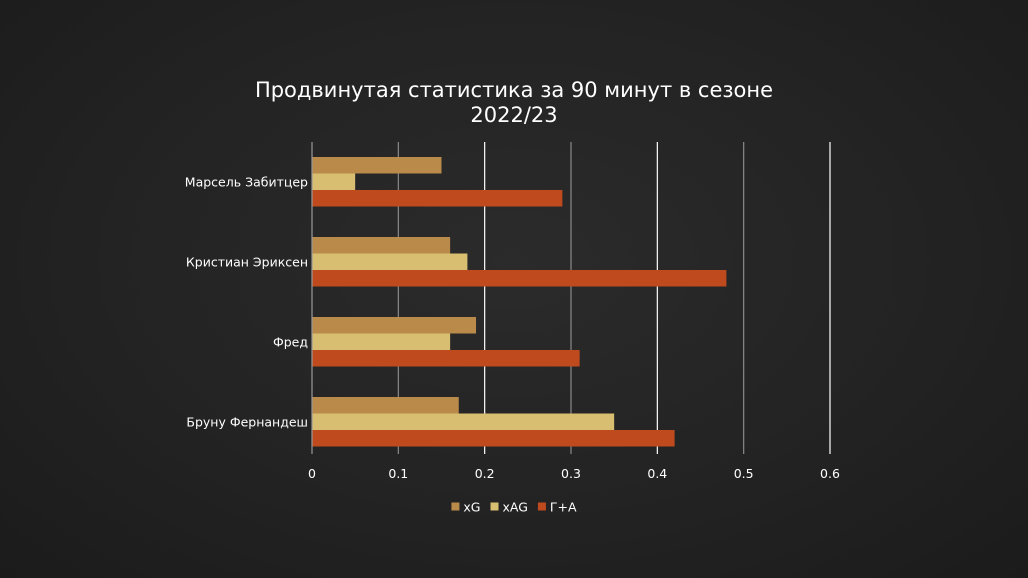 The height and width of the screenshot is (578, 1028). Describe the element at coordinates (657, 473) in the screenshot. I see `x-tick-label: 0.4` at that location.